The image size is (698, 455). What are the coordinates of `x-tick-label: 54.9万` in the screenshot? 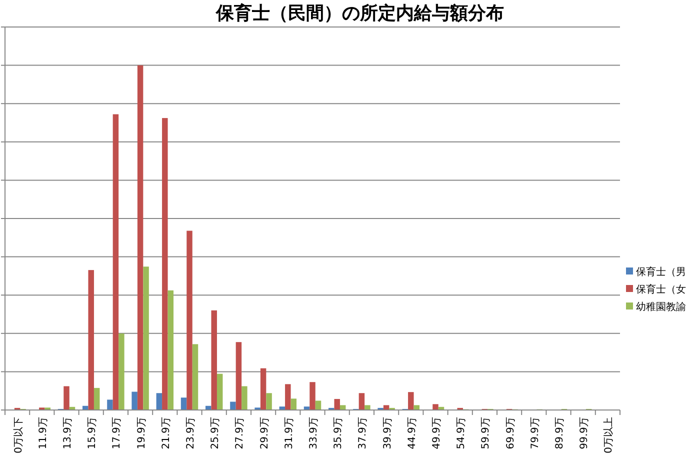 It's located at (462, 433).